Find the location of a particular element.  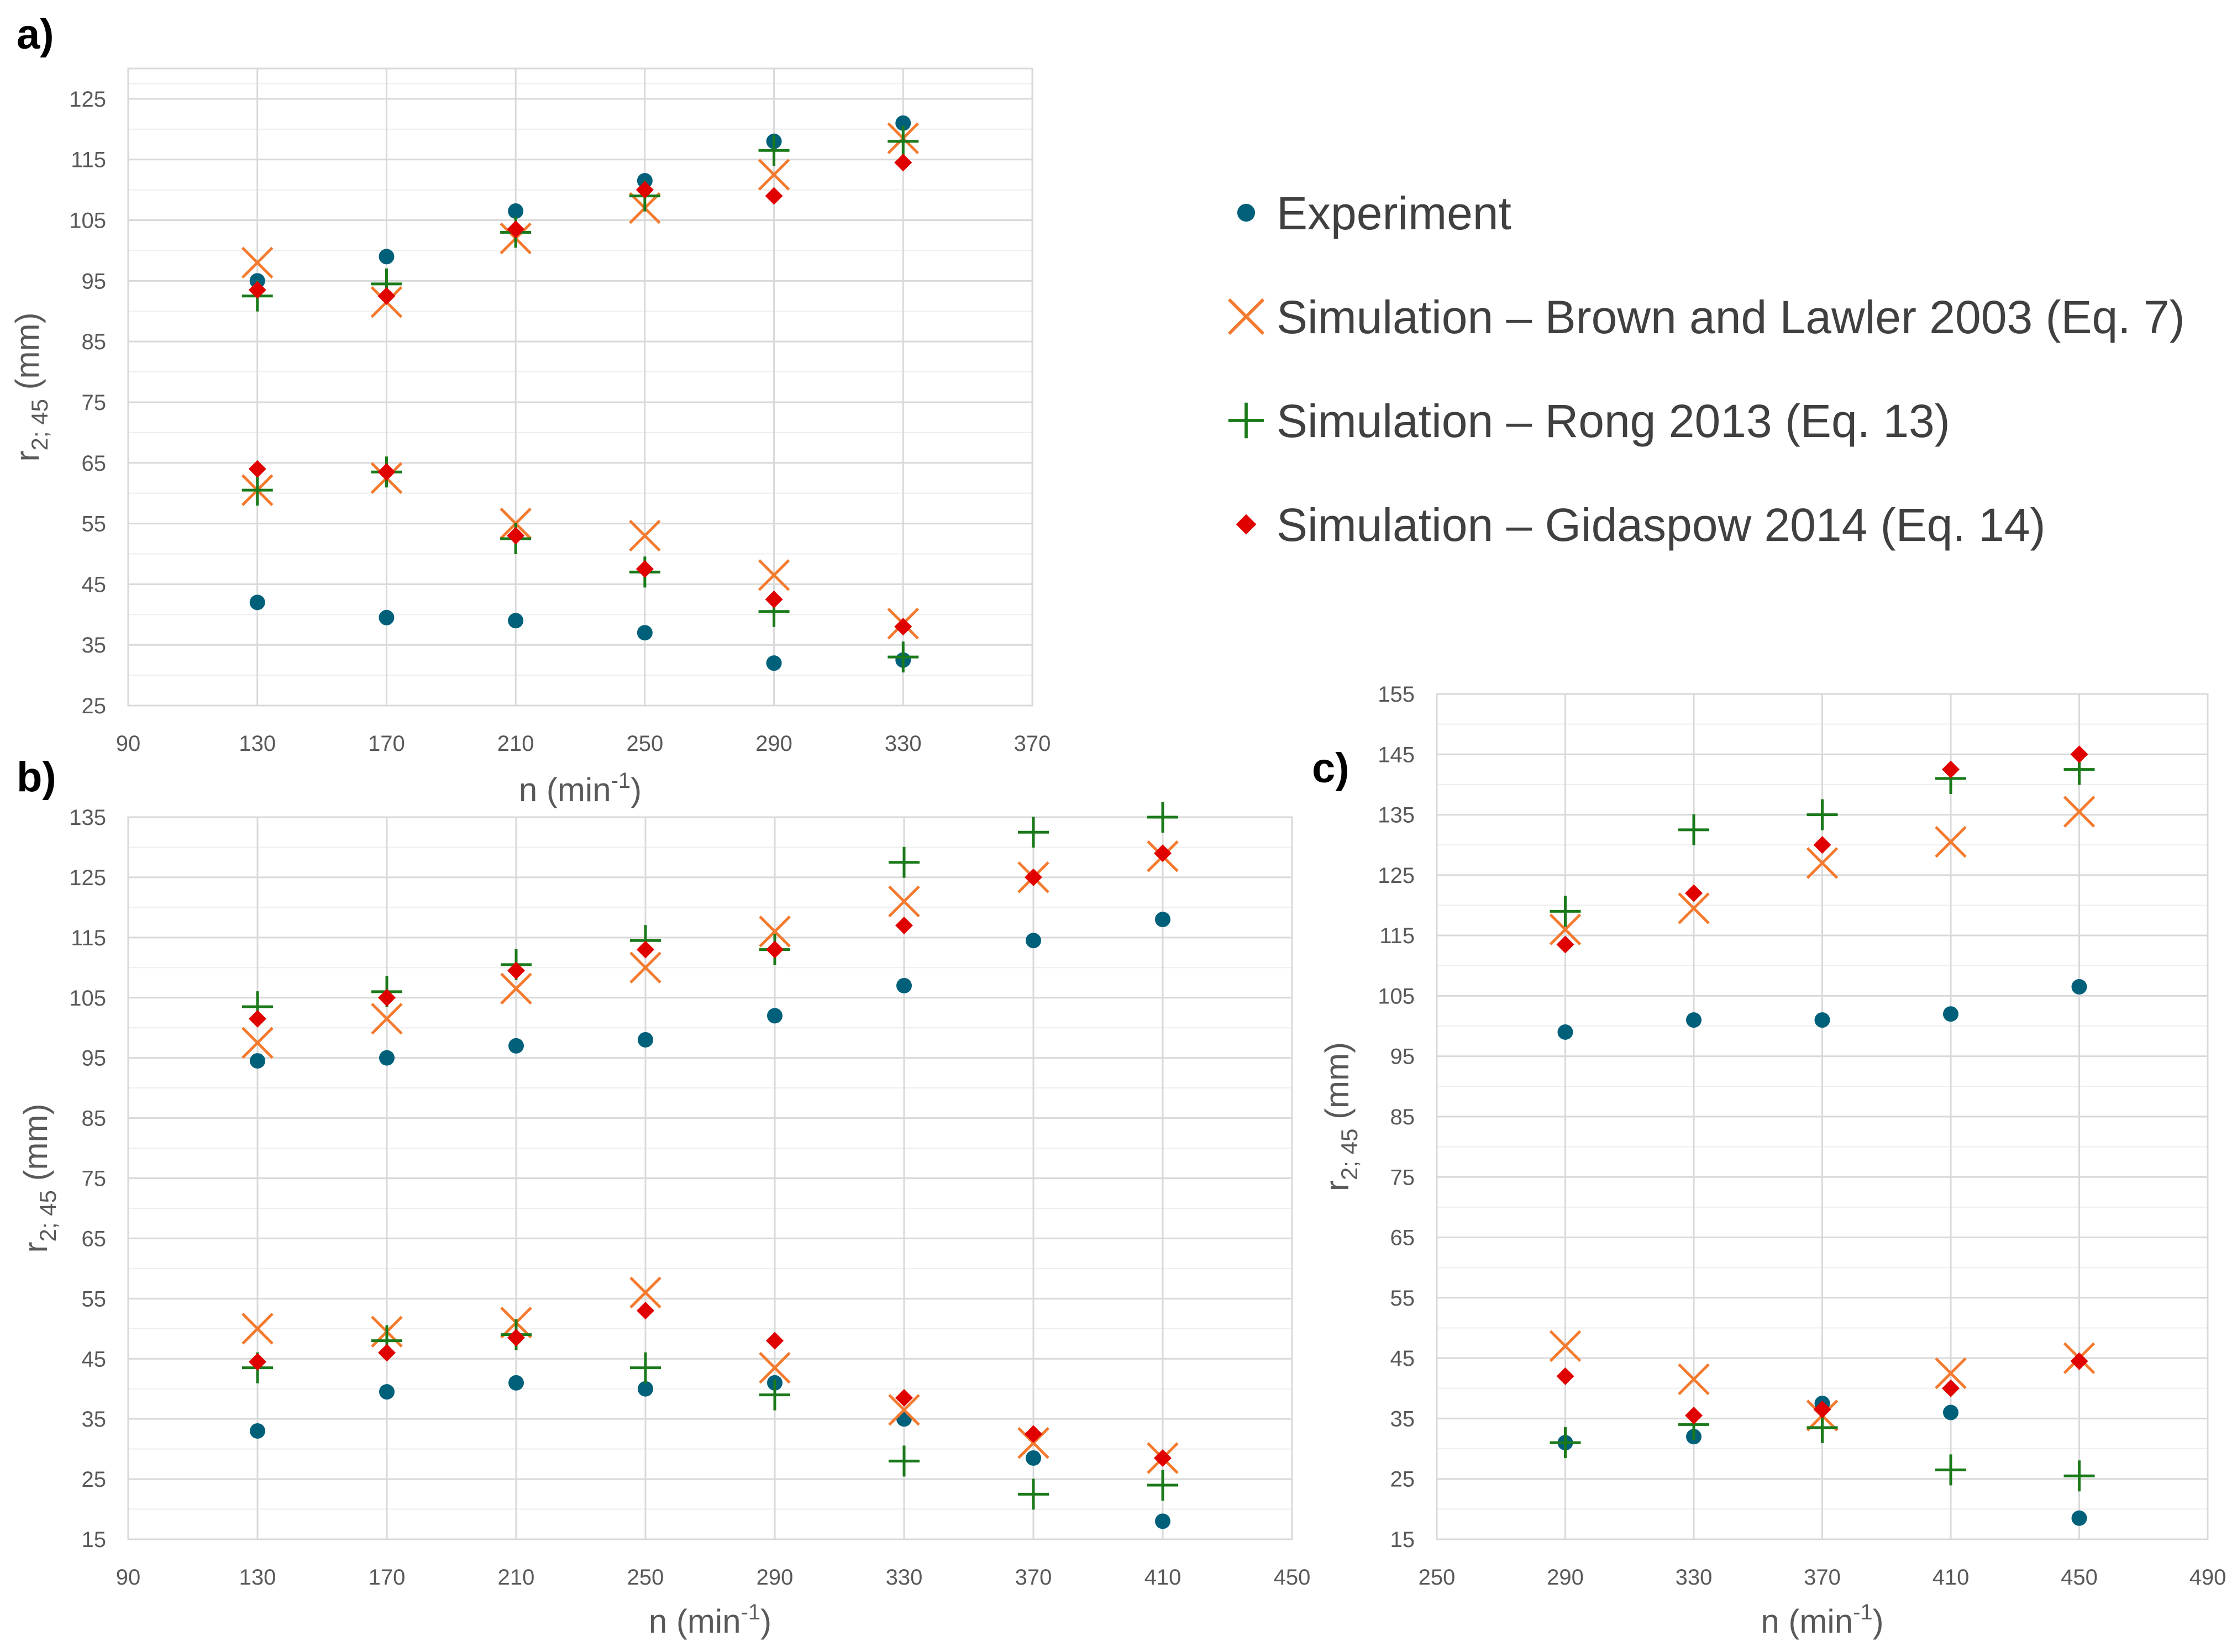

x-tick-label: 450 is located at coordinates (1292, 1577).